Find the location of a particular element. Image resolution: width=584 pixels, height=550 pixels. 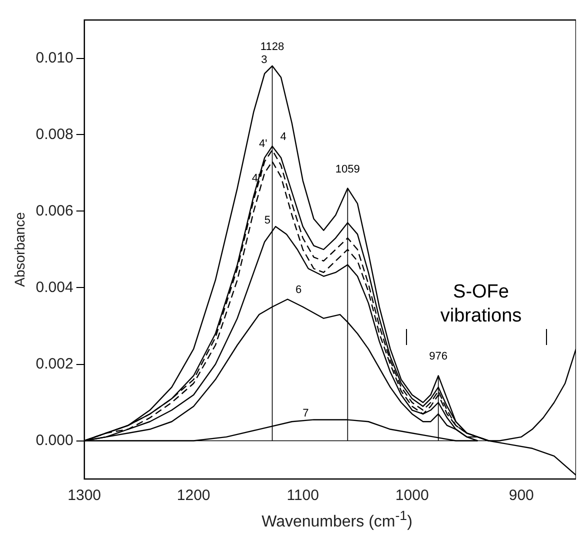

y-axis-title: Absorbance is located at coordinates (19, 249).